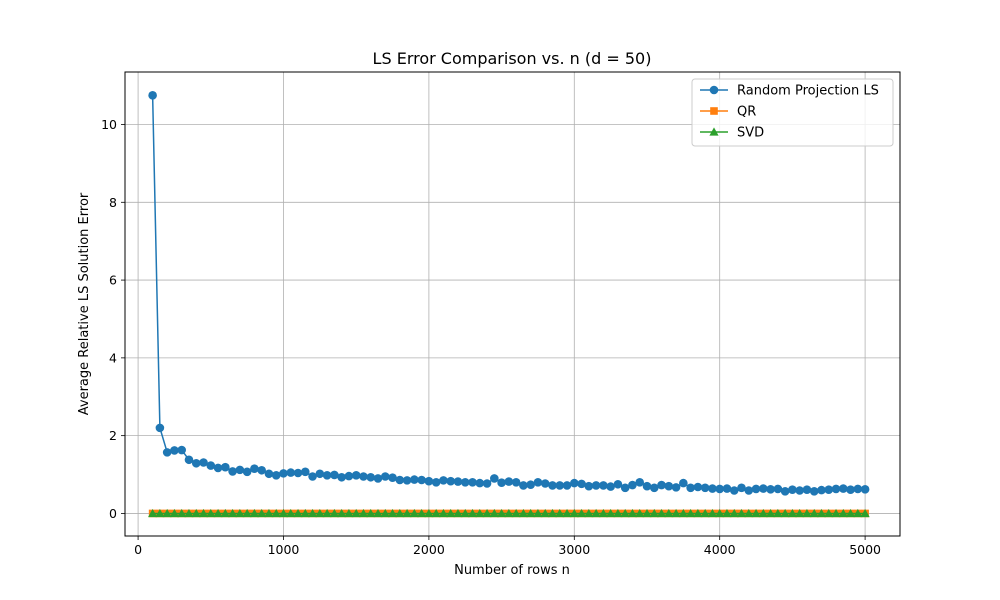 The height and width of the screenshot is (600, 1000). What do you see at coordinates (512, 570) in the screenshot?
I see `x-axis-label: Number of rows n` at bounding box center [512, 570].